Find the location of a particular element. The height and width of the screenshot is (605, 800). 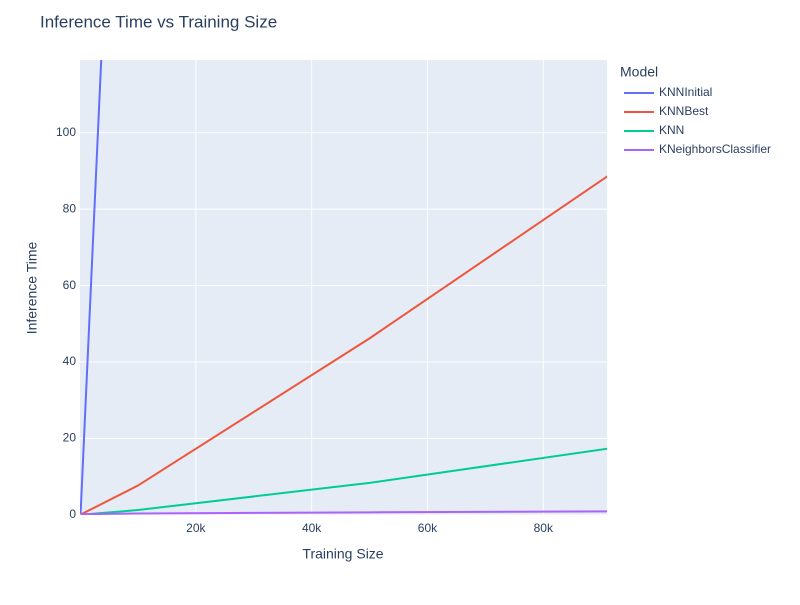

x-tick-label: 40k is located at coordinates (312, 528).